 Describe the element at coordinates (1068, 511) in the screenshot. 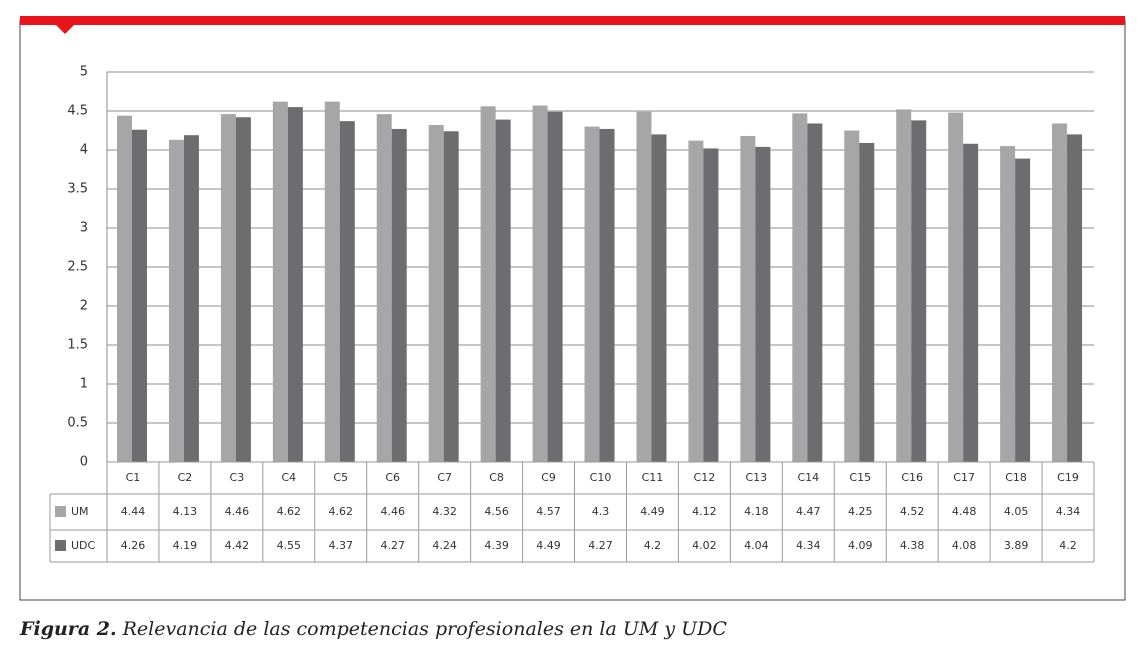

I see `table-value: 4.34` at that location.